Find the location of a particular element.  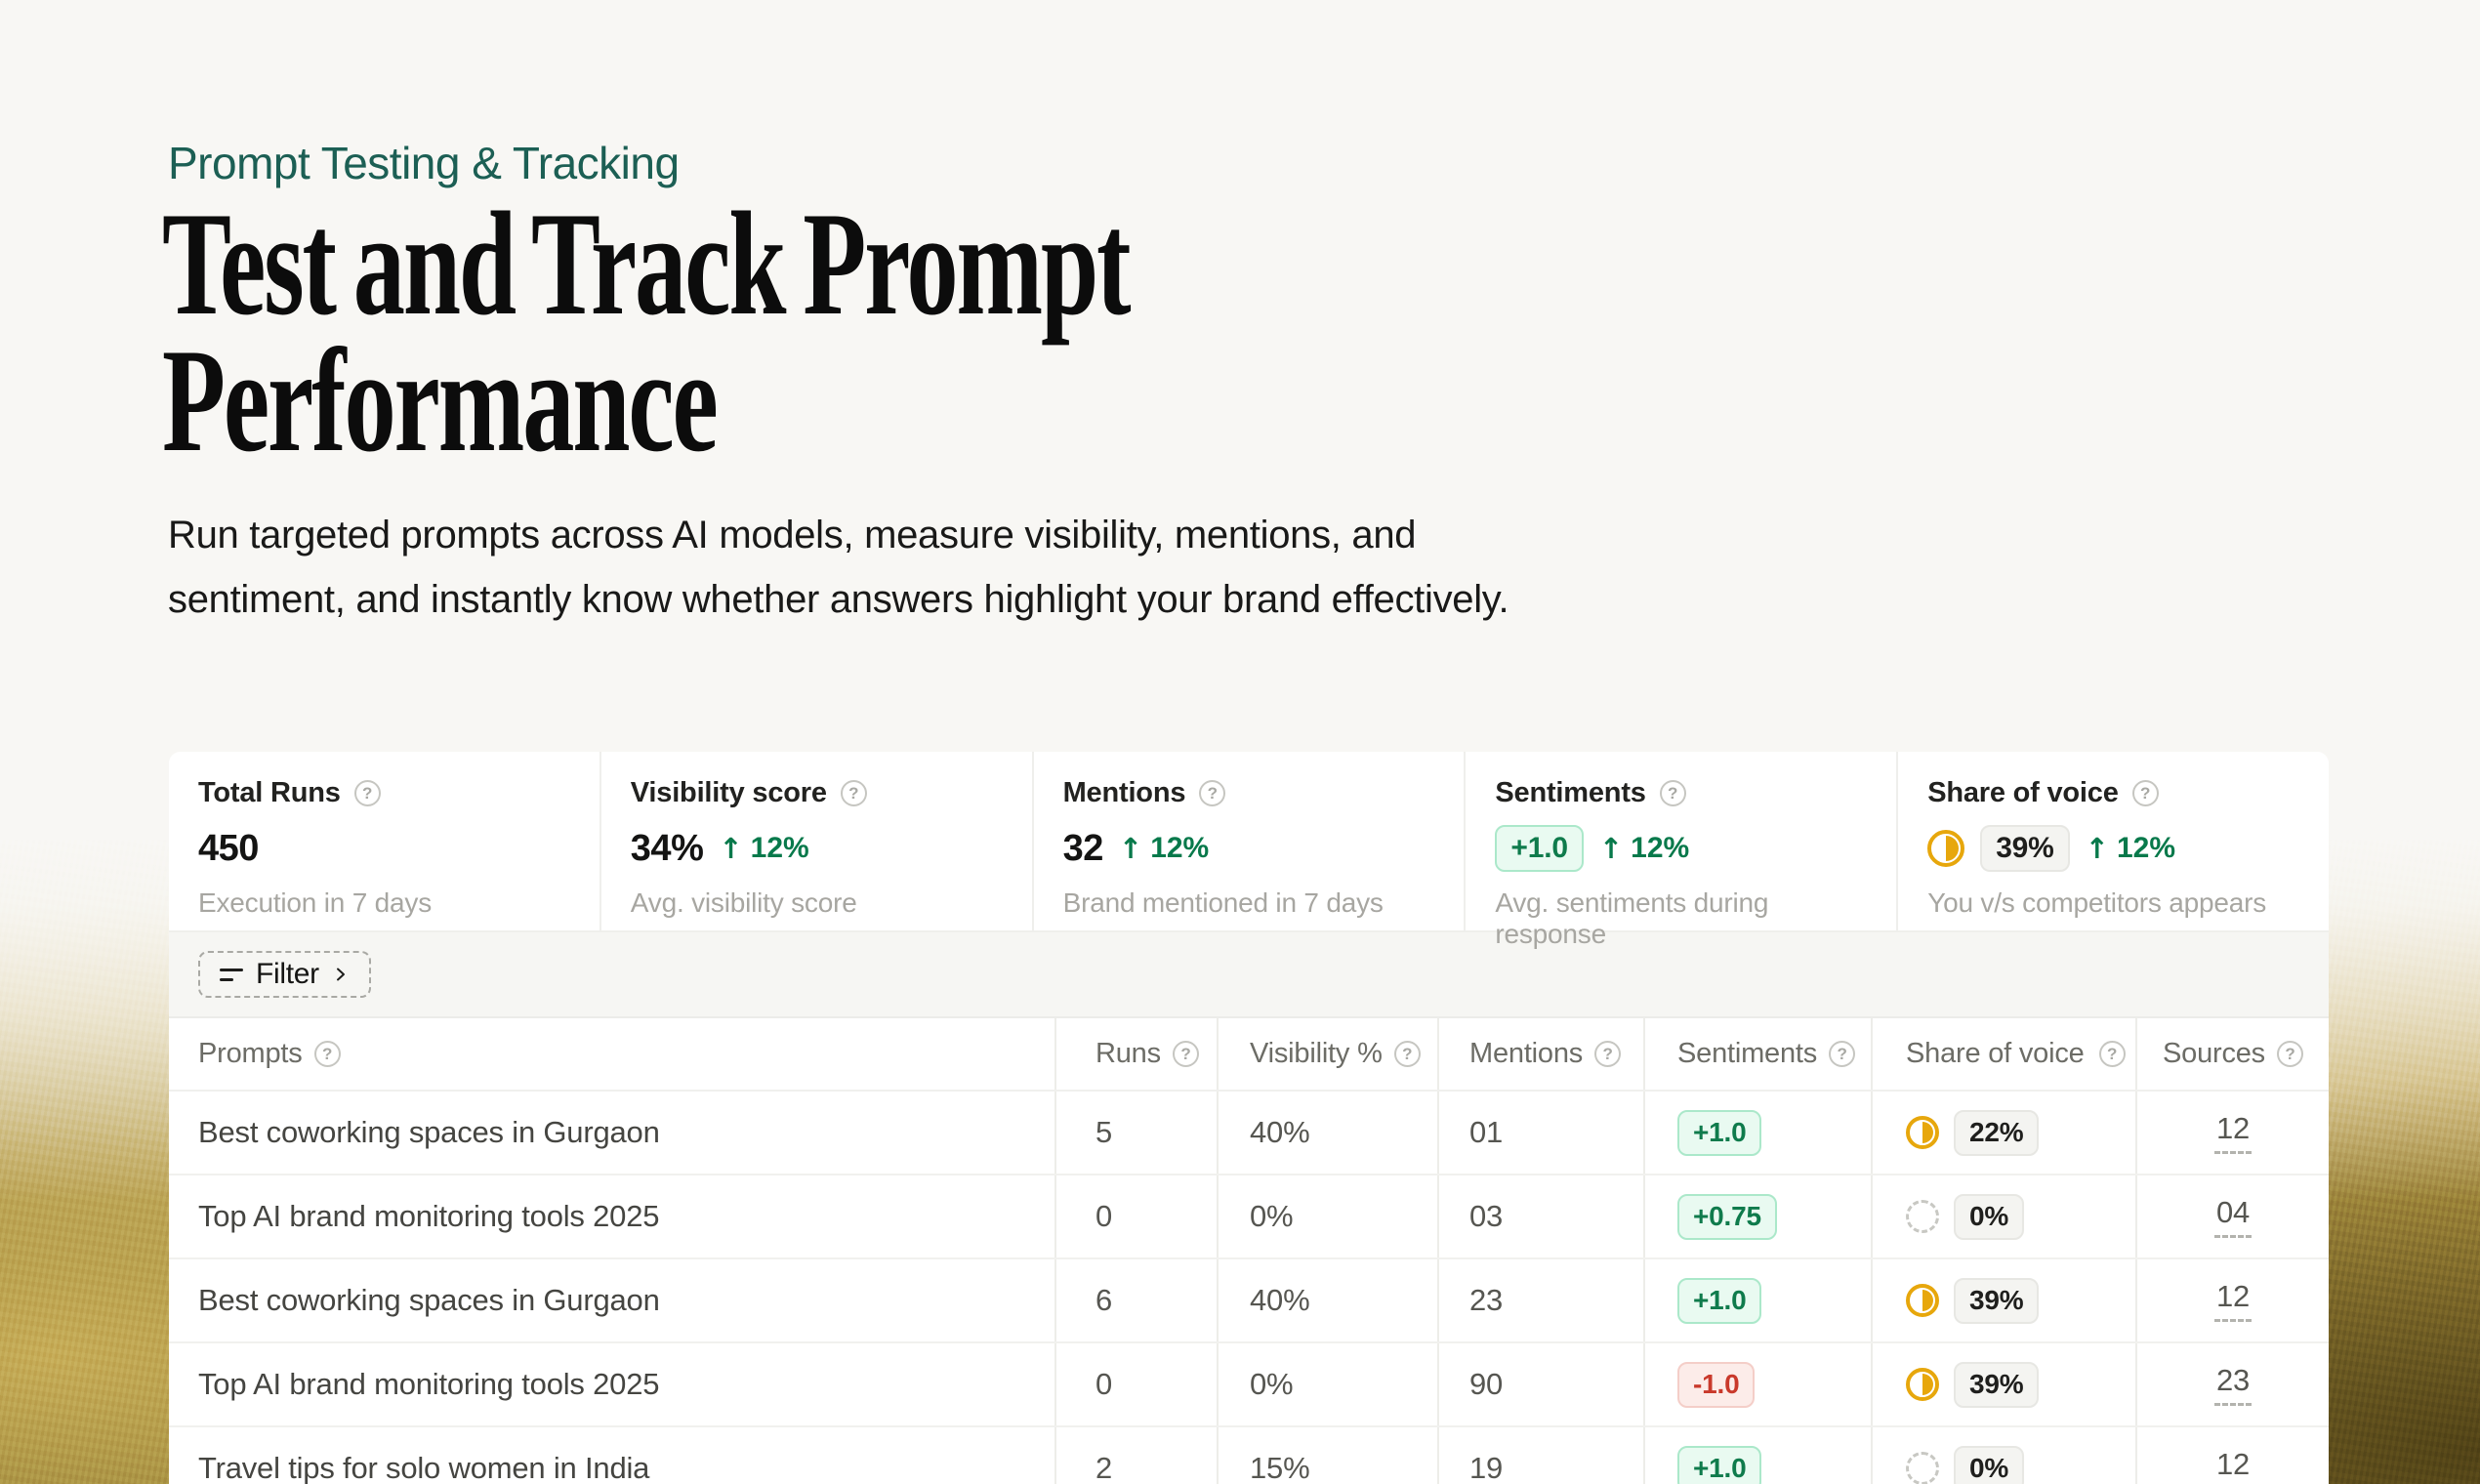

mentions-value: 03 is located at coordinates (1486, 1216).